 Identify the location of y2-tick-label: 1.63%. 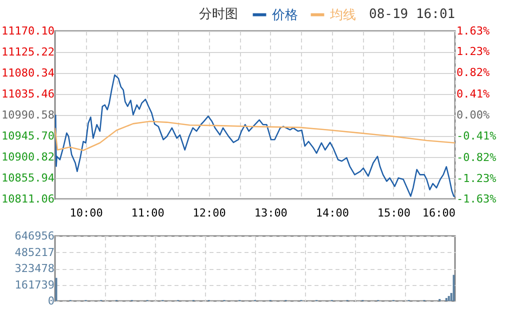
(473, 31).